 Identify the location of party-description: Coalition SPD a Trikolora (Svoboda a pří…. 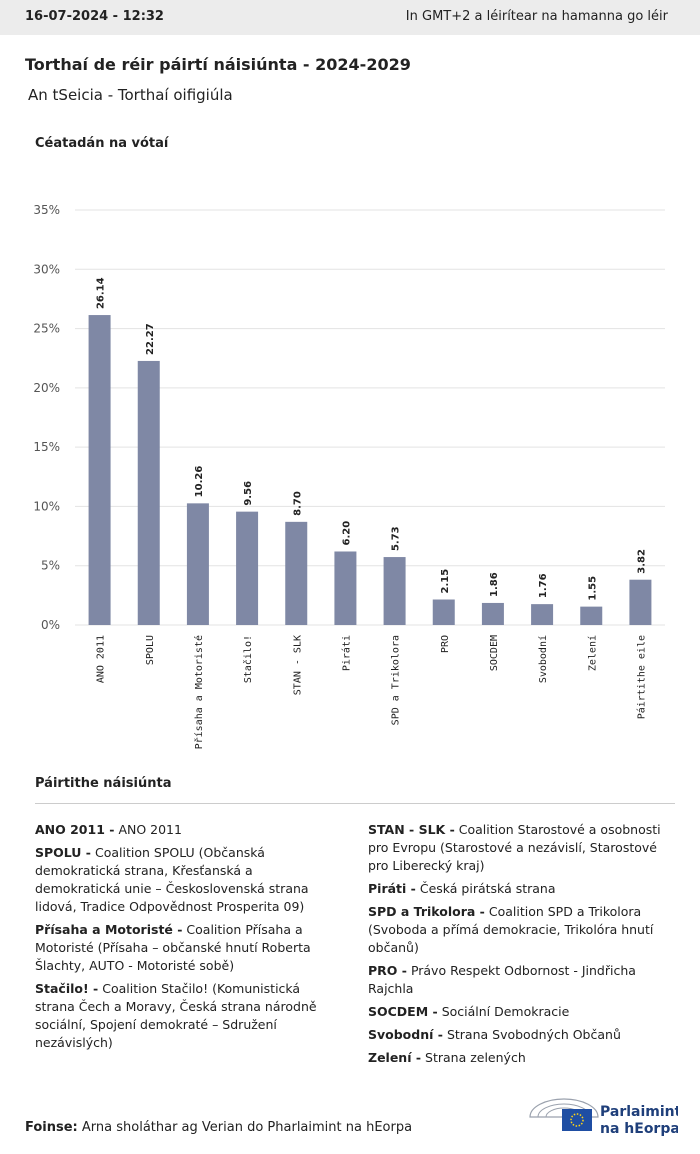
(511, 929).